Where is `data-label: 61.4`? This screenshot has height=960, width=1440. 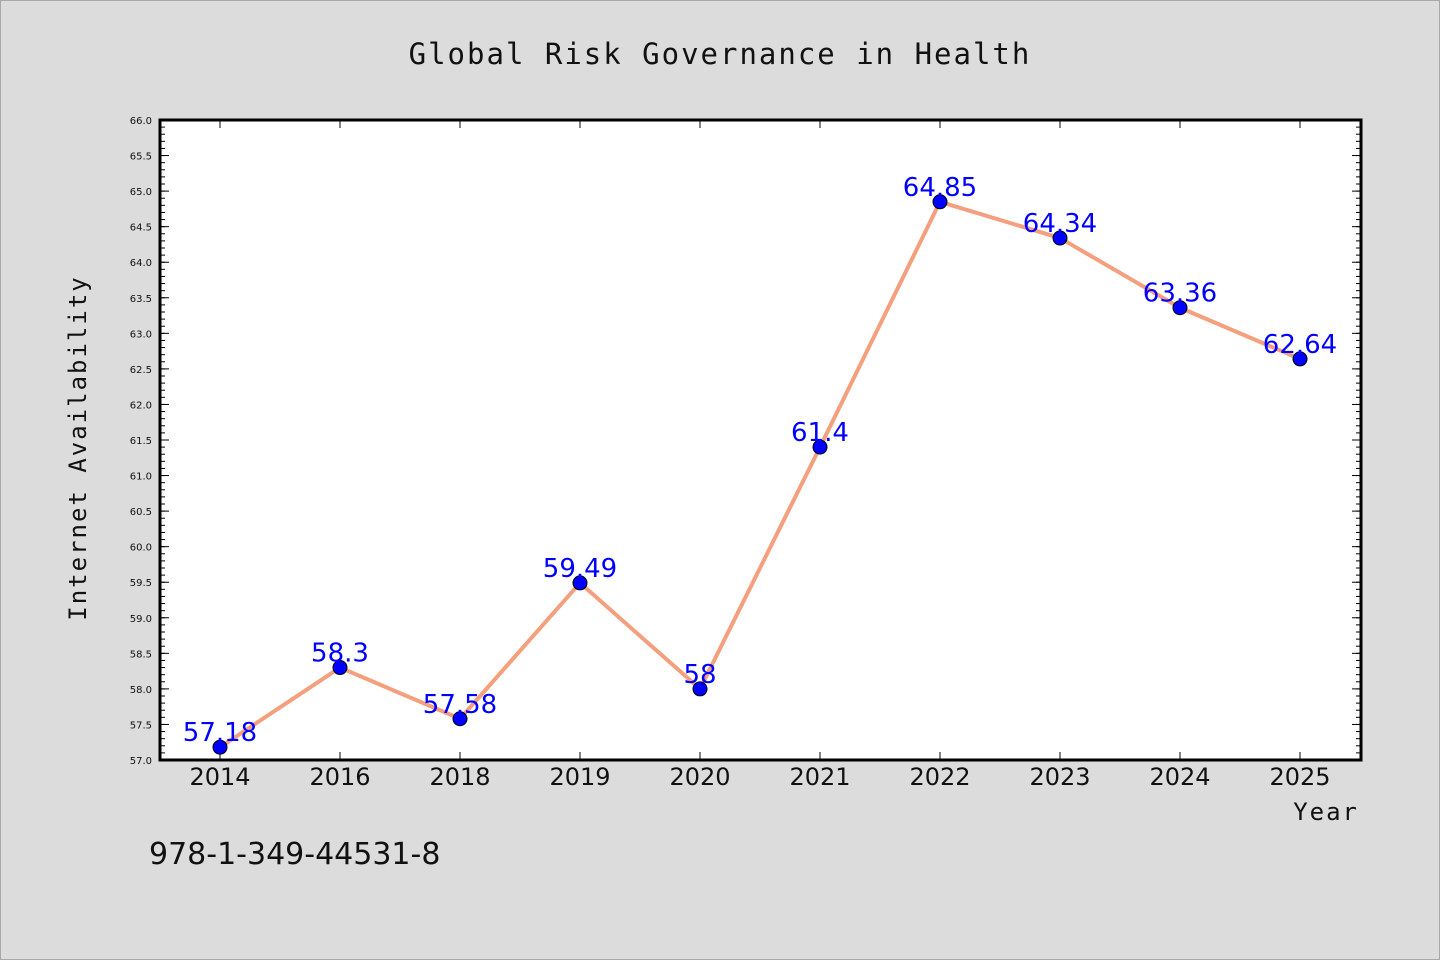 data-label: 61.4 is located at coordinates (820, 433).